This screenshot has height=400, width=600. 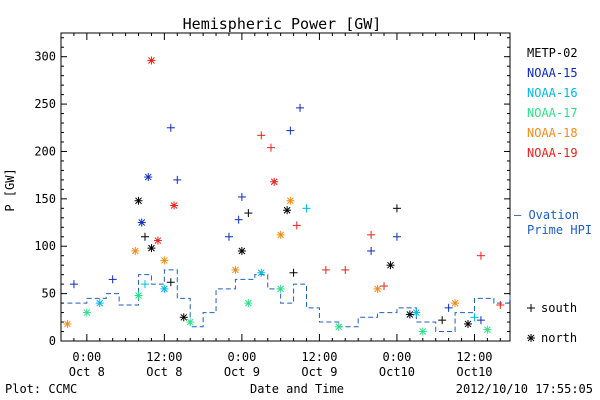 I want to click on x-tick-label-time: 0:00, so click(x=241, y=357).